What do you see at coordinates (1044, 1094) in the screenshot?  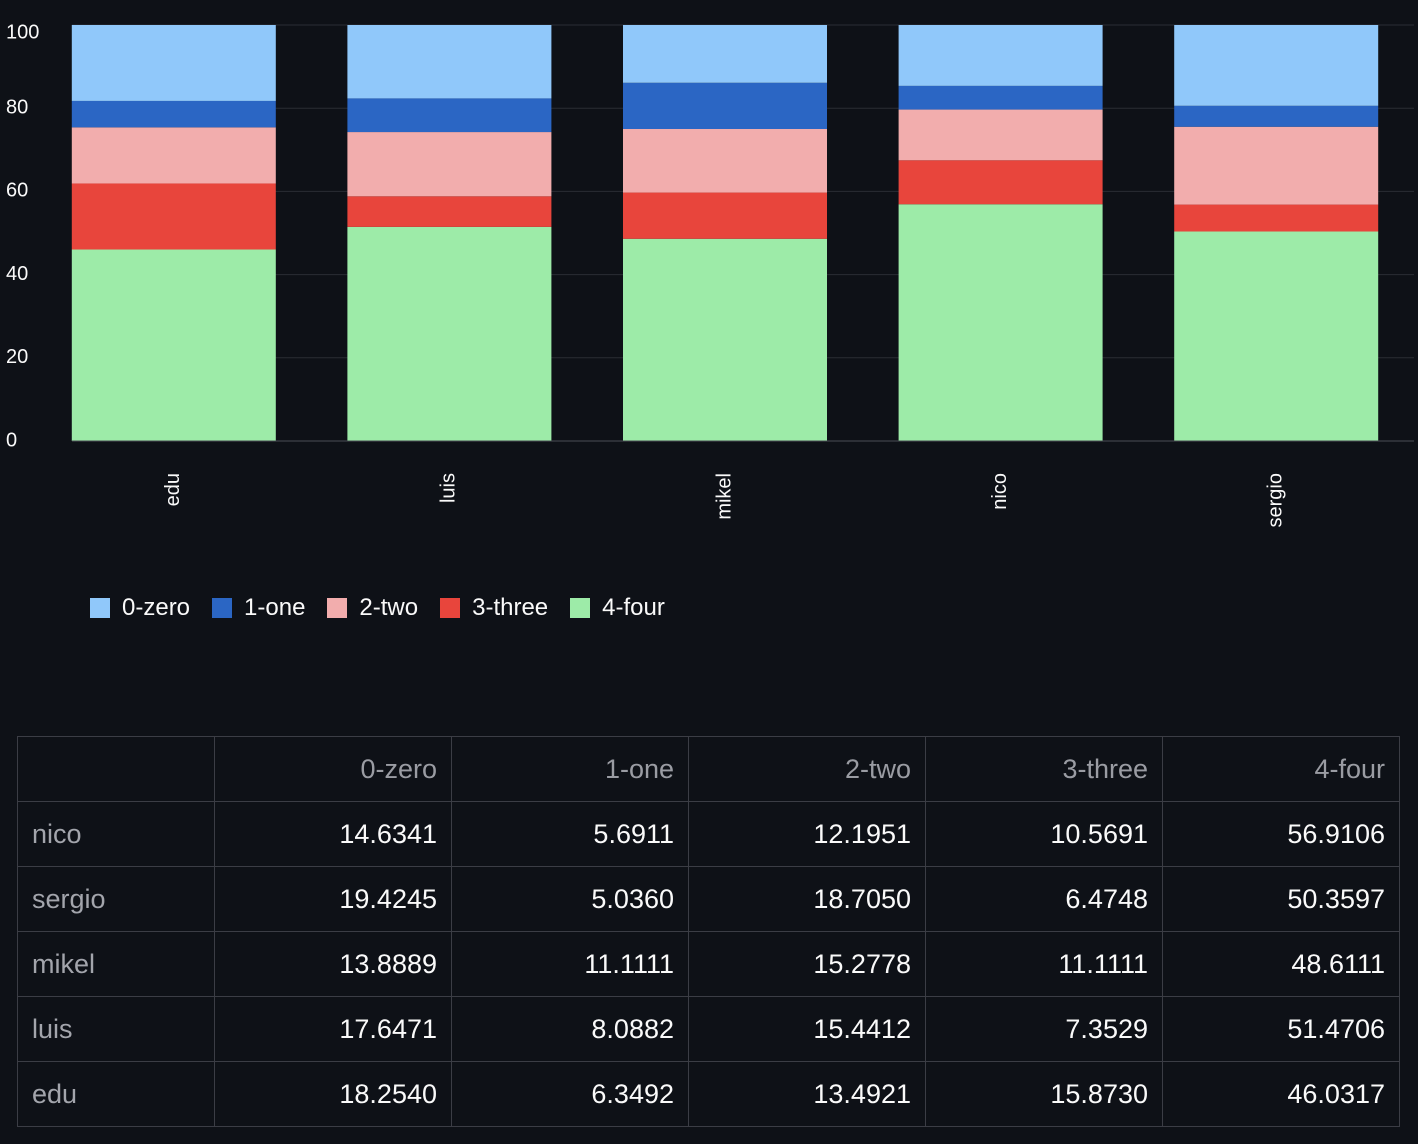 I see `table-cell: 15.8730` at bounding box center [1044, 1094].